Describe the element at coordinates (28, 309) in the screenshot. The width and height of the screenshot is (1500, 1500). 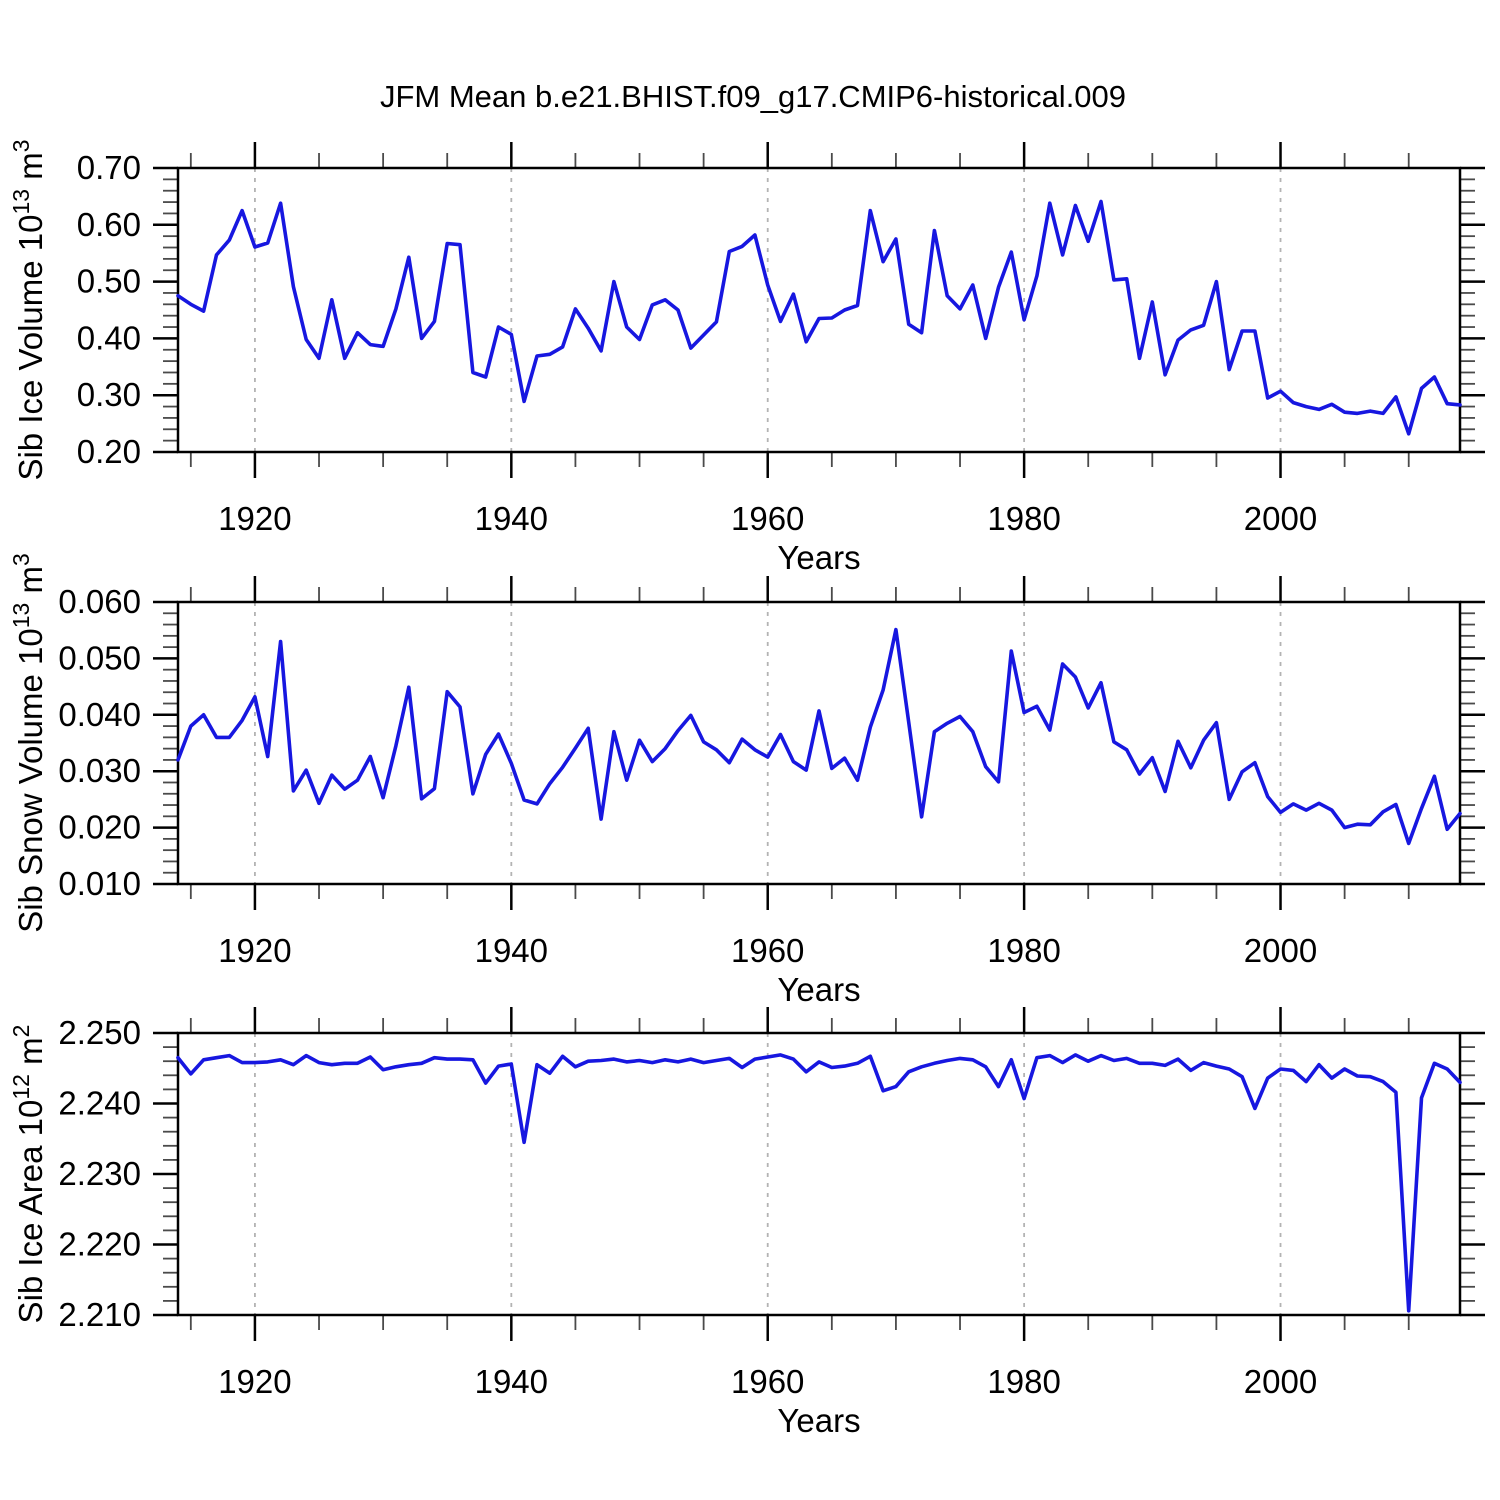
I see `y-axis-title: Sib Ice Volume 1013 m3` at that location.